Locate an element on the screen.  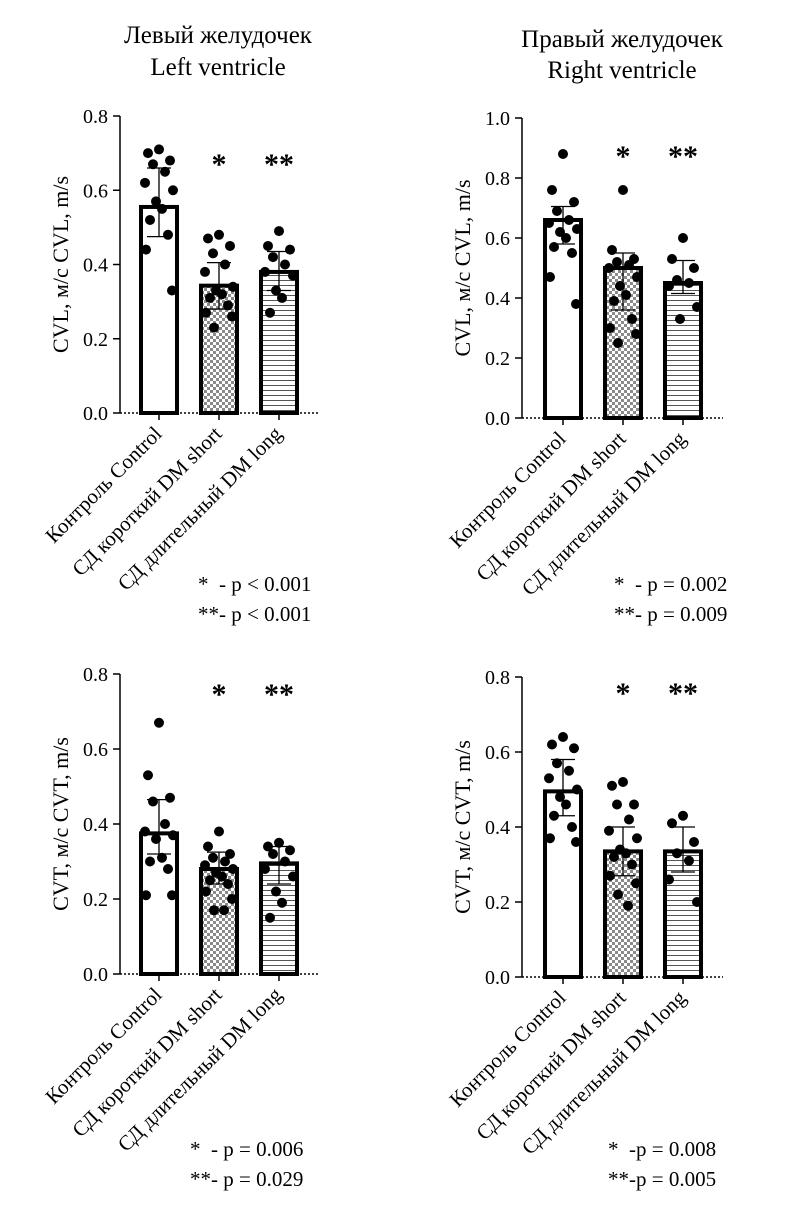
panel-title-line: Right ventricle is located at coordinates (621, 70).